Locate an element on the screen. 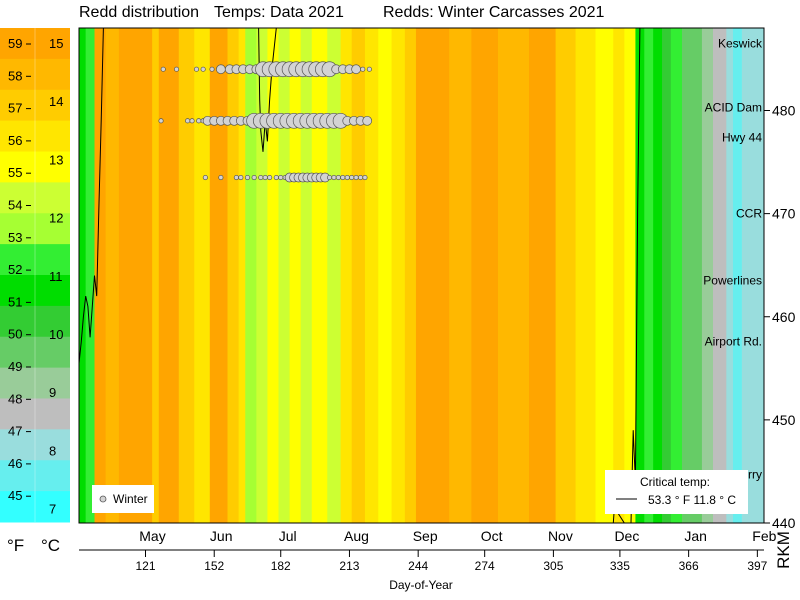 The width and height of the screenshot is (800, 600). x-tick-label: 397 is located at coordinates (757, 566).